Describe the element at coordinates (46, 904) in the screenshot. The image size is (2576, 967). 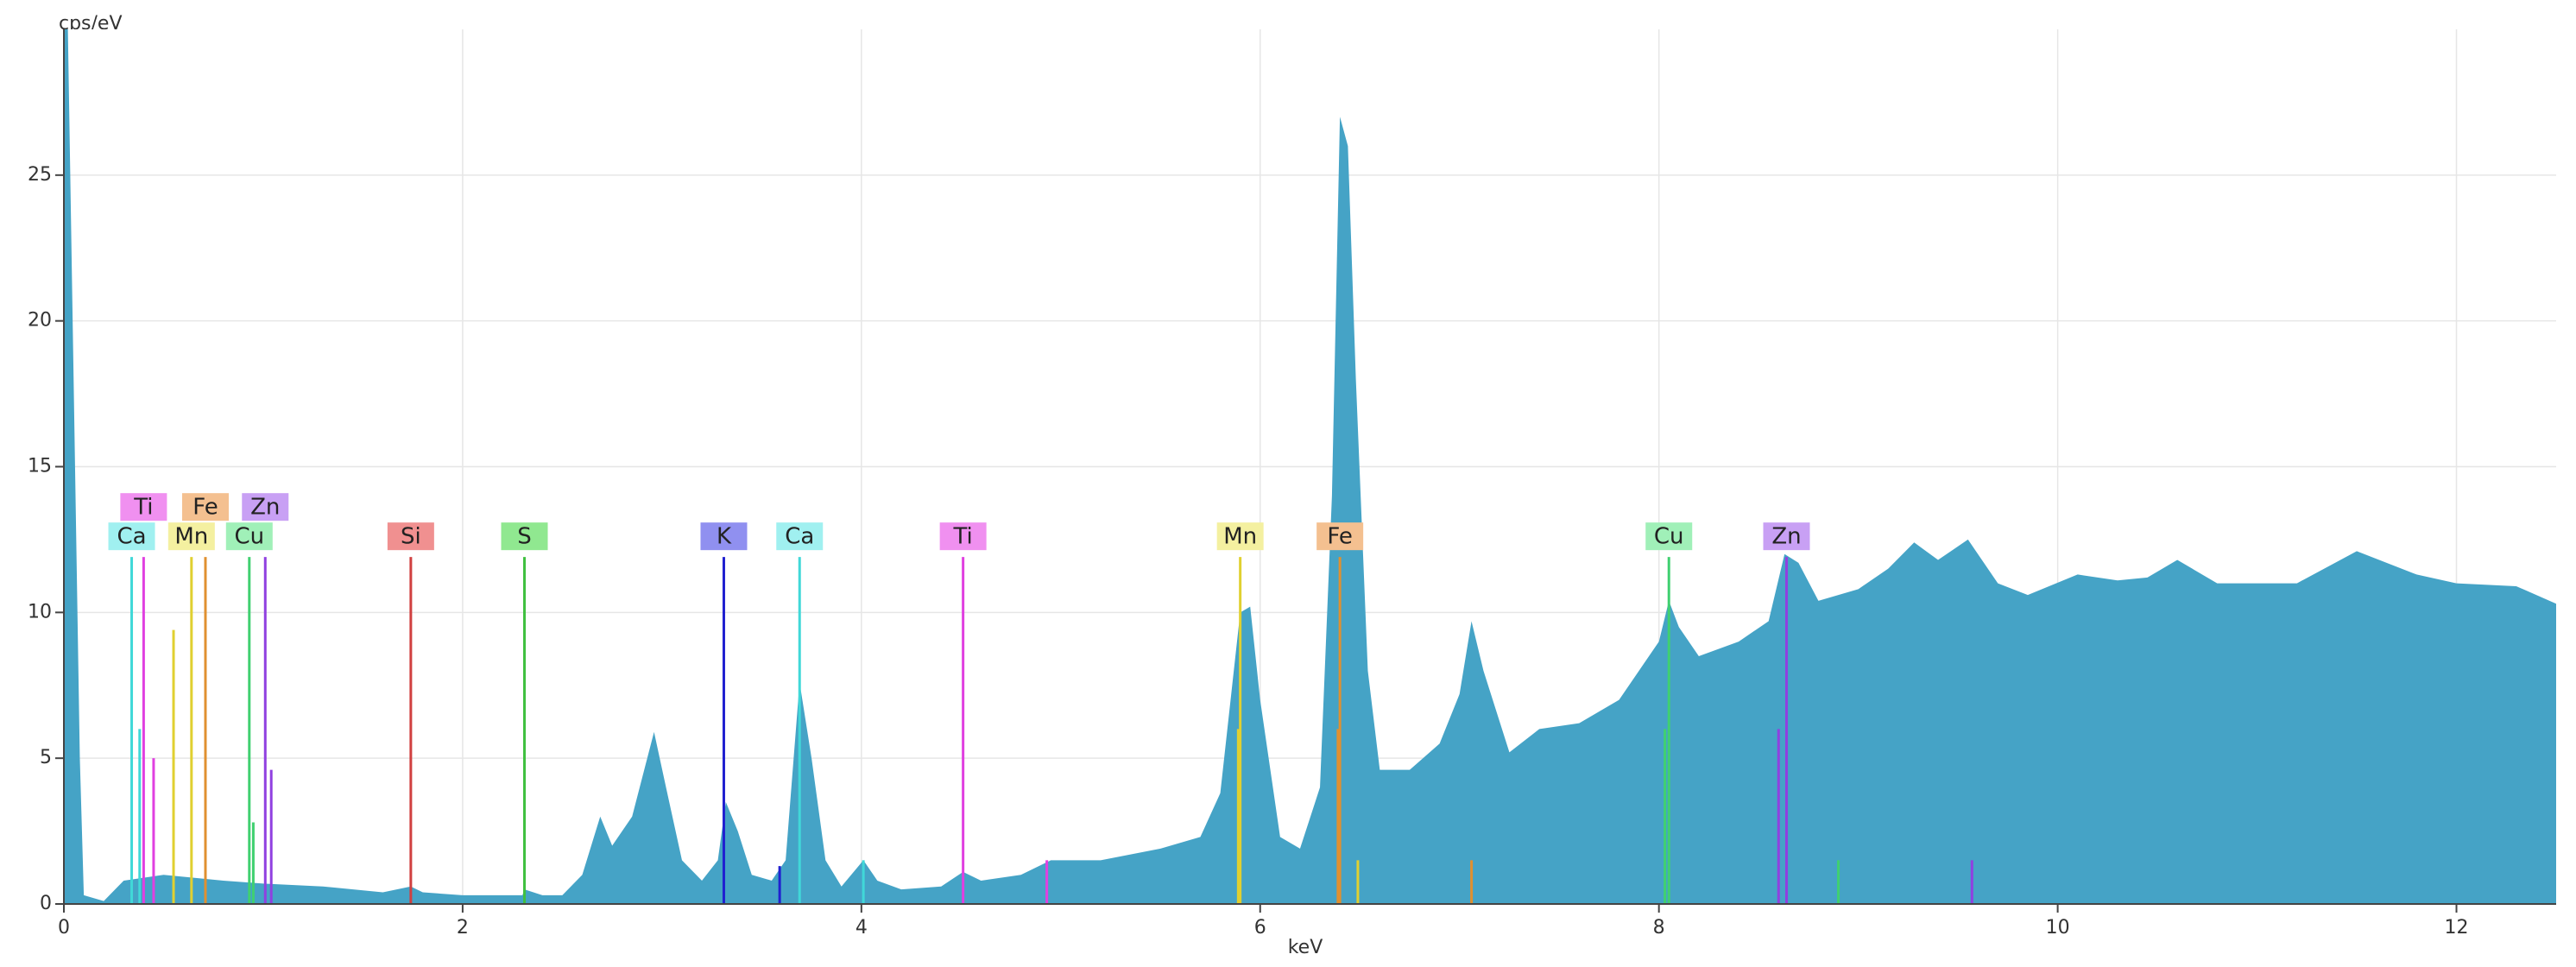
I see `y-tick-label: 0` at that location.